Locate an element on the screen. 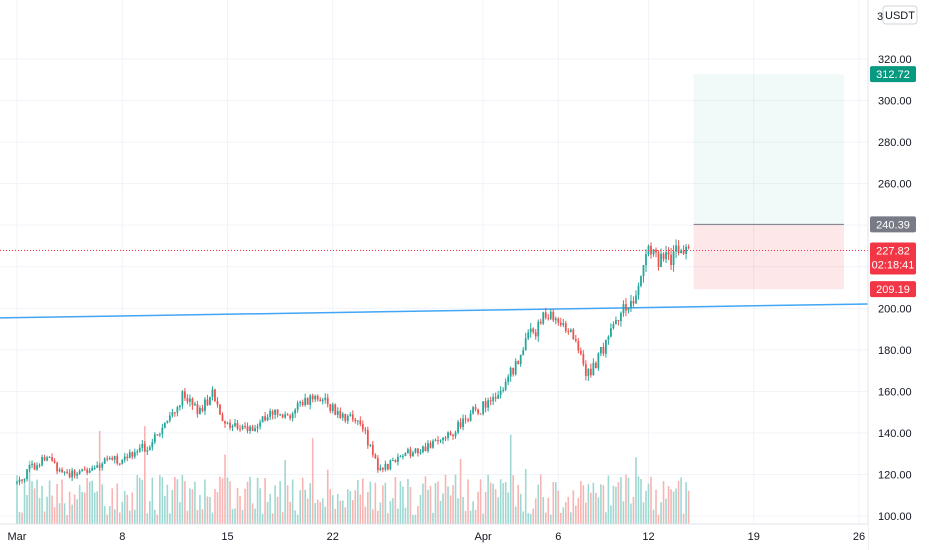 The width and height of the screenshot is (932, 550). last-price-tag: 227.82 02:18:41 is located at coordinates (893, 258).